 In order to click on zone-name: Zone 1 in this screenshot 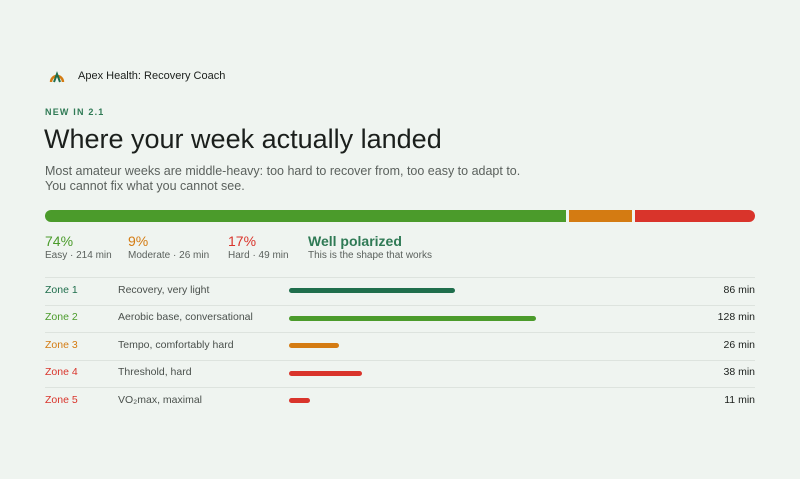, I will do `click(61, 289)`.